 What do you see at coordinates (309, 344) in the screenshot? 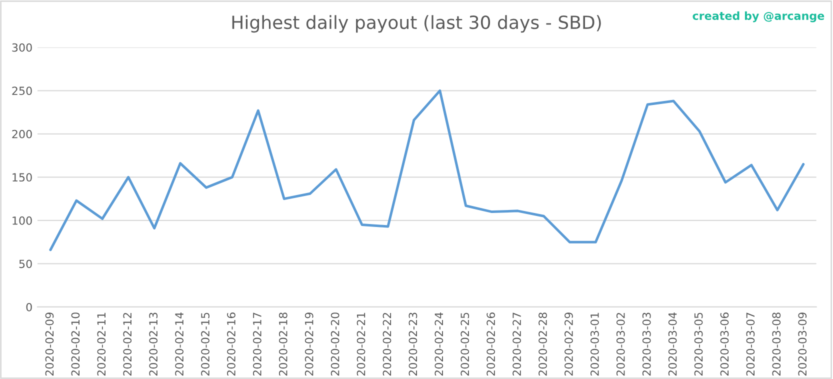
I see `x-tick-label: 2020-02-19` at bounding box center [309, 344].